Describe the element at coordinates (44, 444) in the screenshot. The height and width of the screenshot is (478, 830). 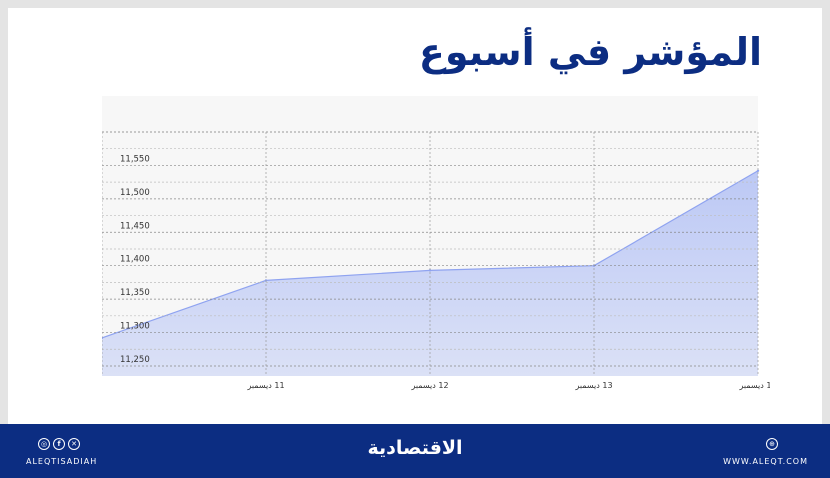
I see `instagram-icon: ◎` at that location.